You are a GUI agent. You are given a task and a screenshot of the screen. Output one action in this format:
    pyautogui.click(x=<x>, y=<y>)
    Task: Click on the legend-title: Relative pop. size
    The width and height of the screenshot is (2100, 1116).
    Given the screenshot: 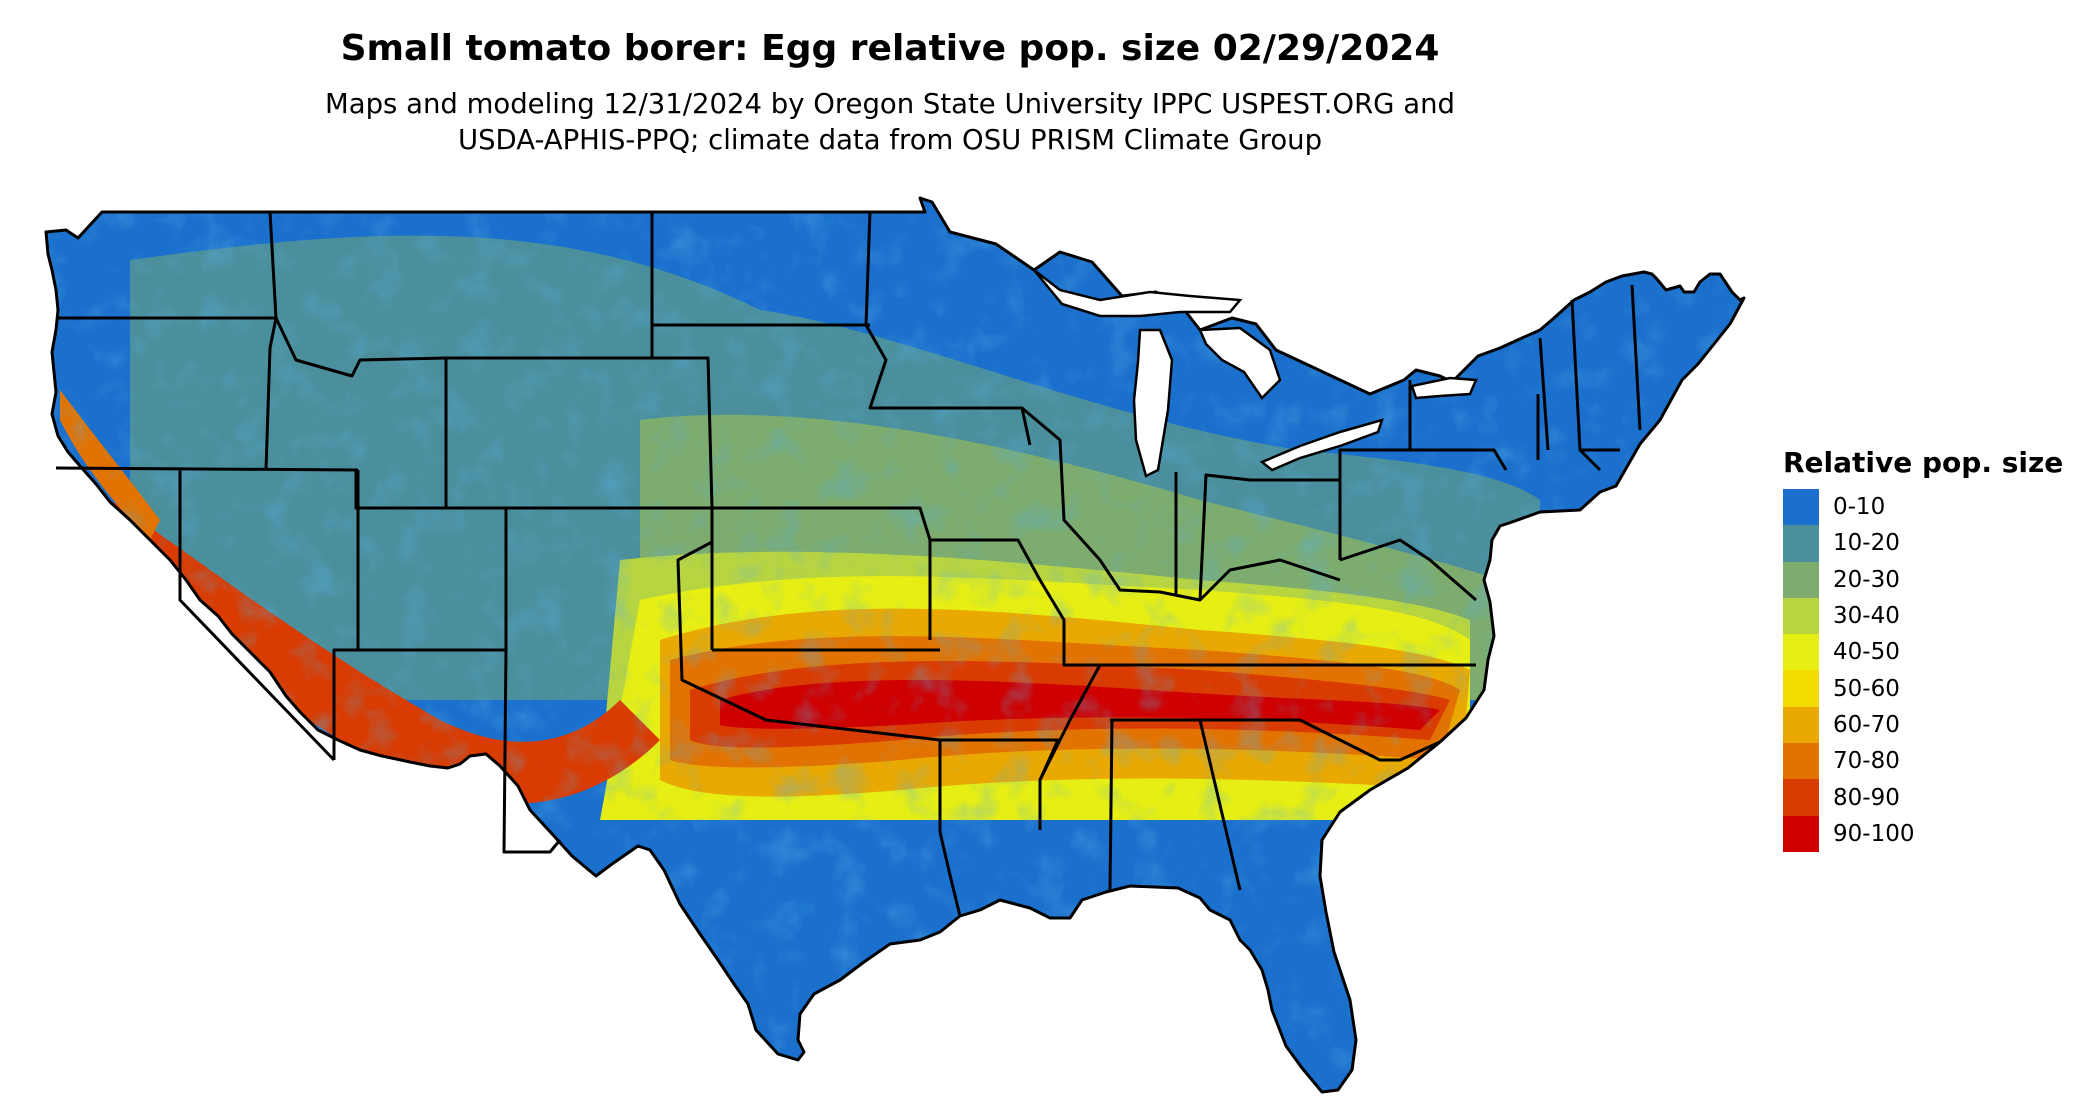 What is the action you would take?
    pyautogui.click(x=1923, y=462)
    